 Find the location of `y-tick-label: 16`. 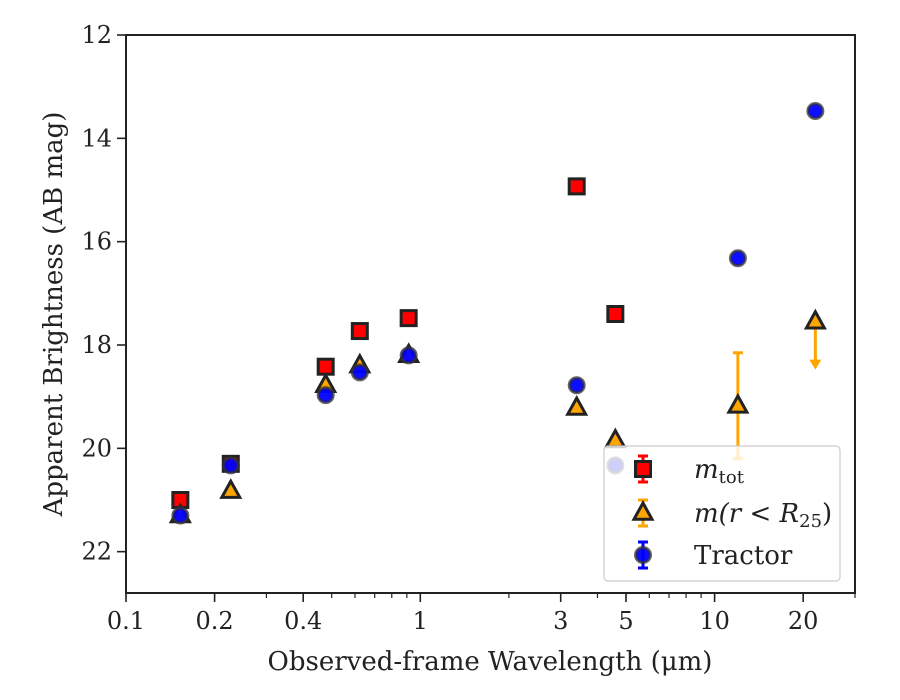

y-tick-label: 16 is located at coordinates (96, 242).